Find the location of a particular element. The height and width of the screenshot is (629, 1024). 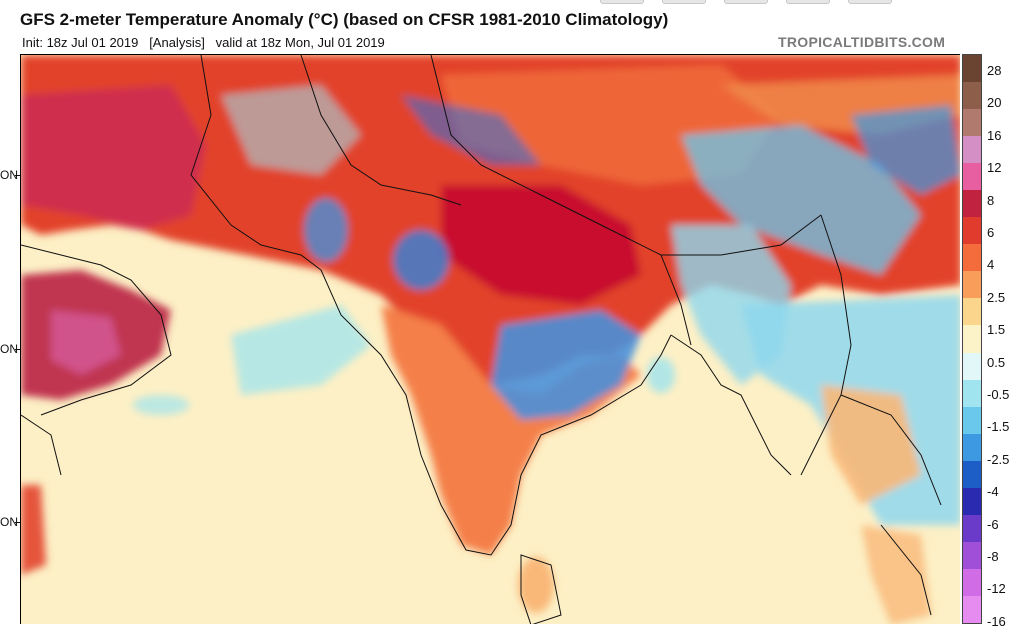

colorbar-tick-label: 4 is located at coordinates (991, 265).